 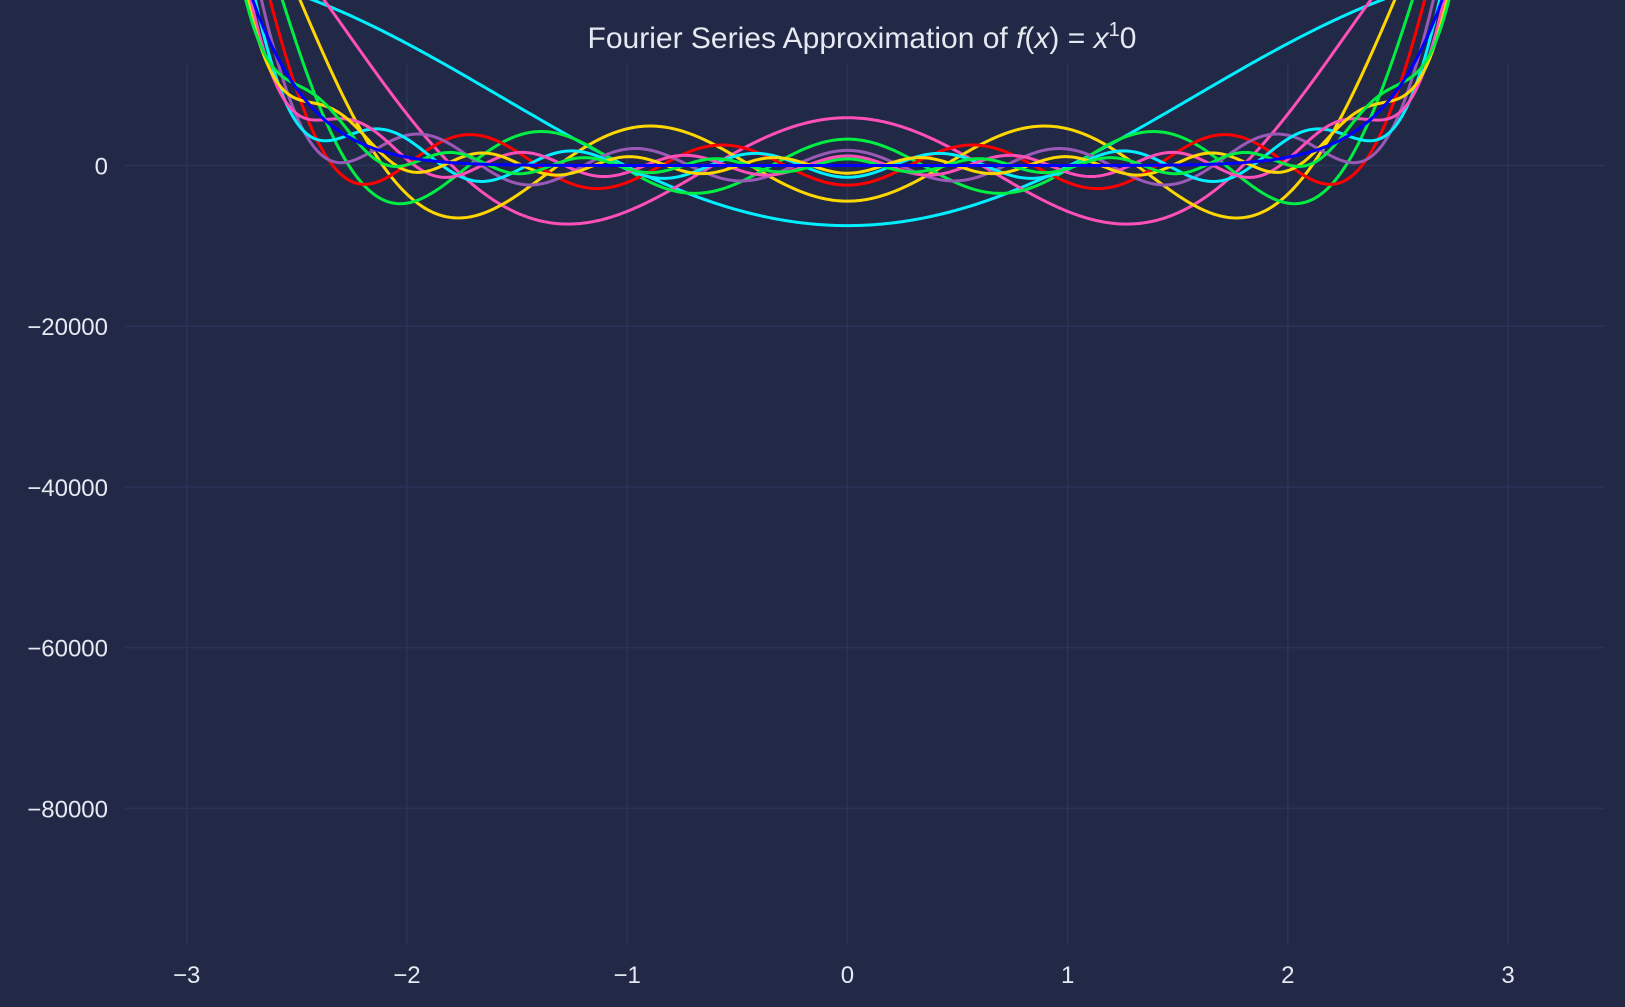 I want to click on series-line-6-terms, so click(x=847, y=93).